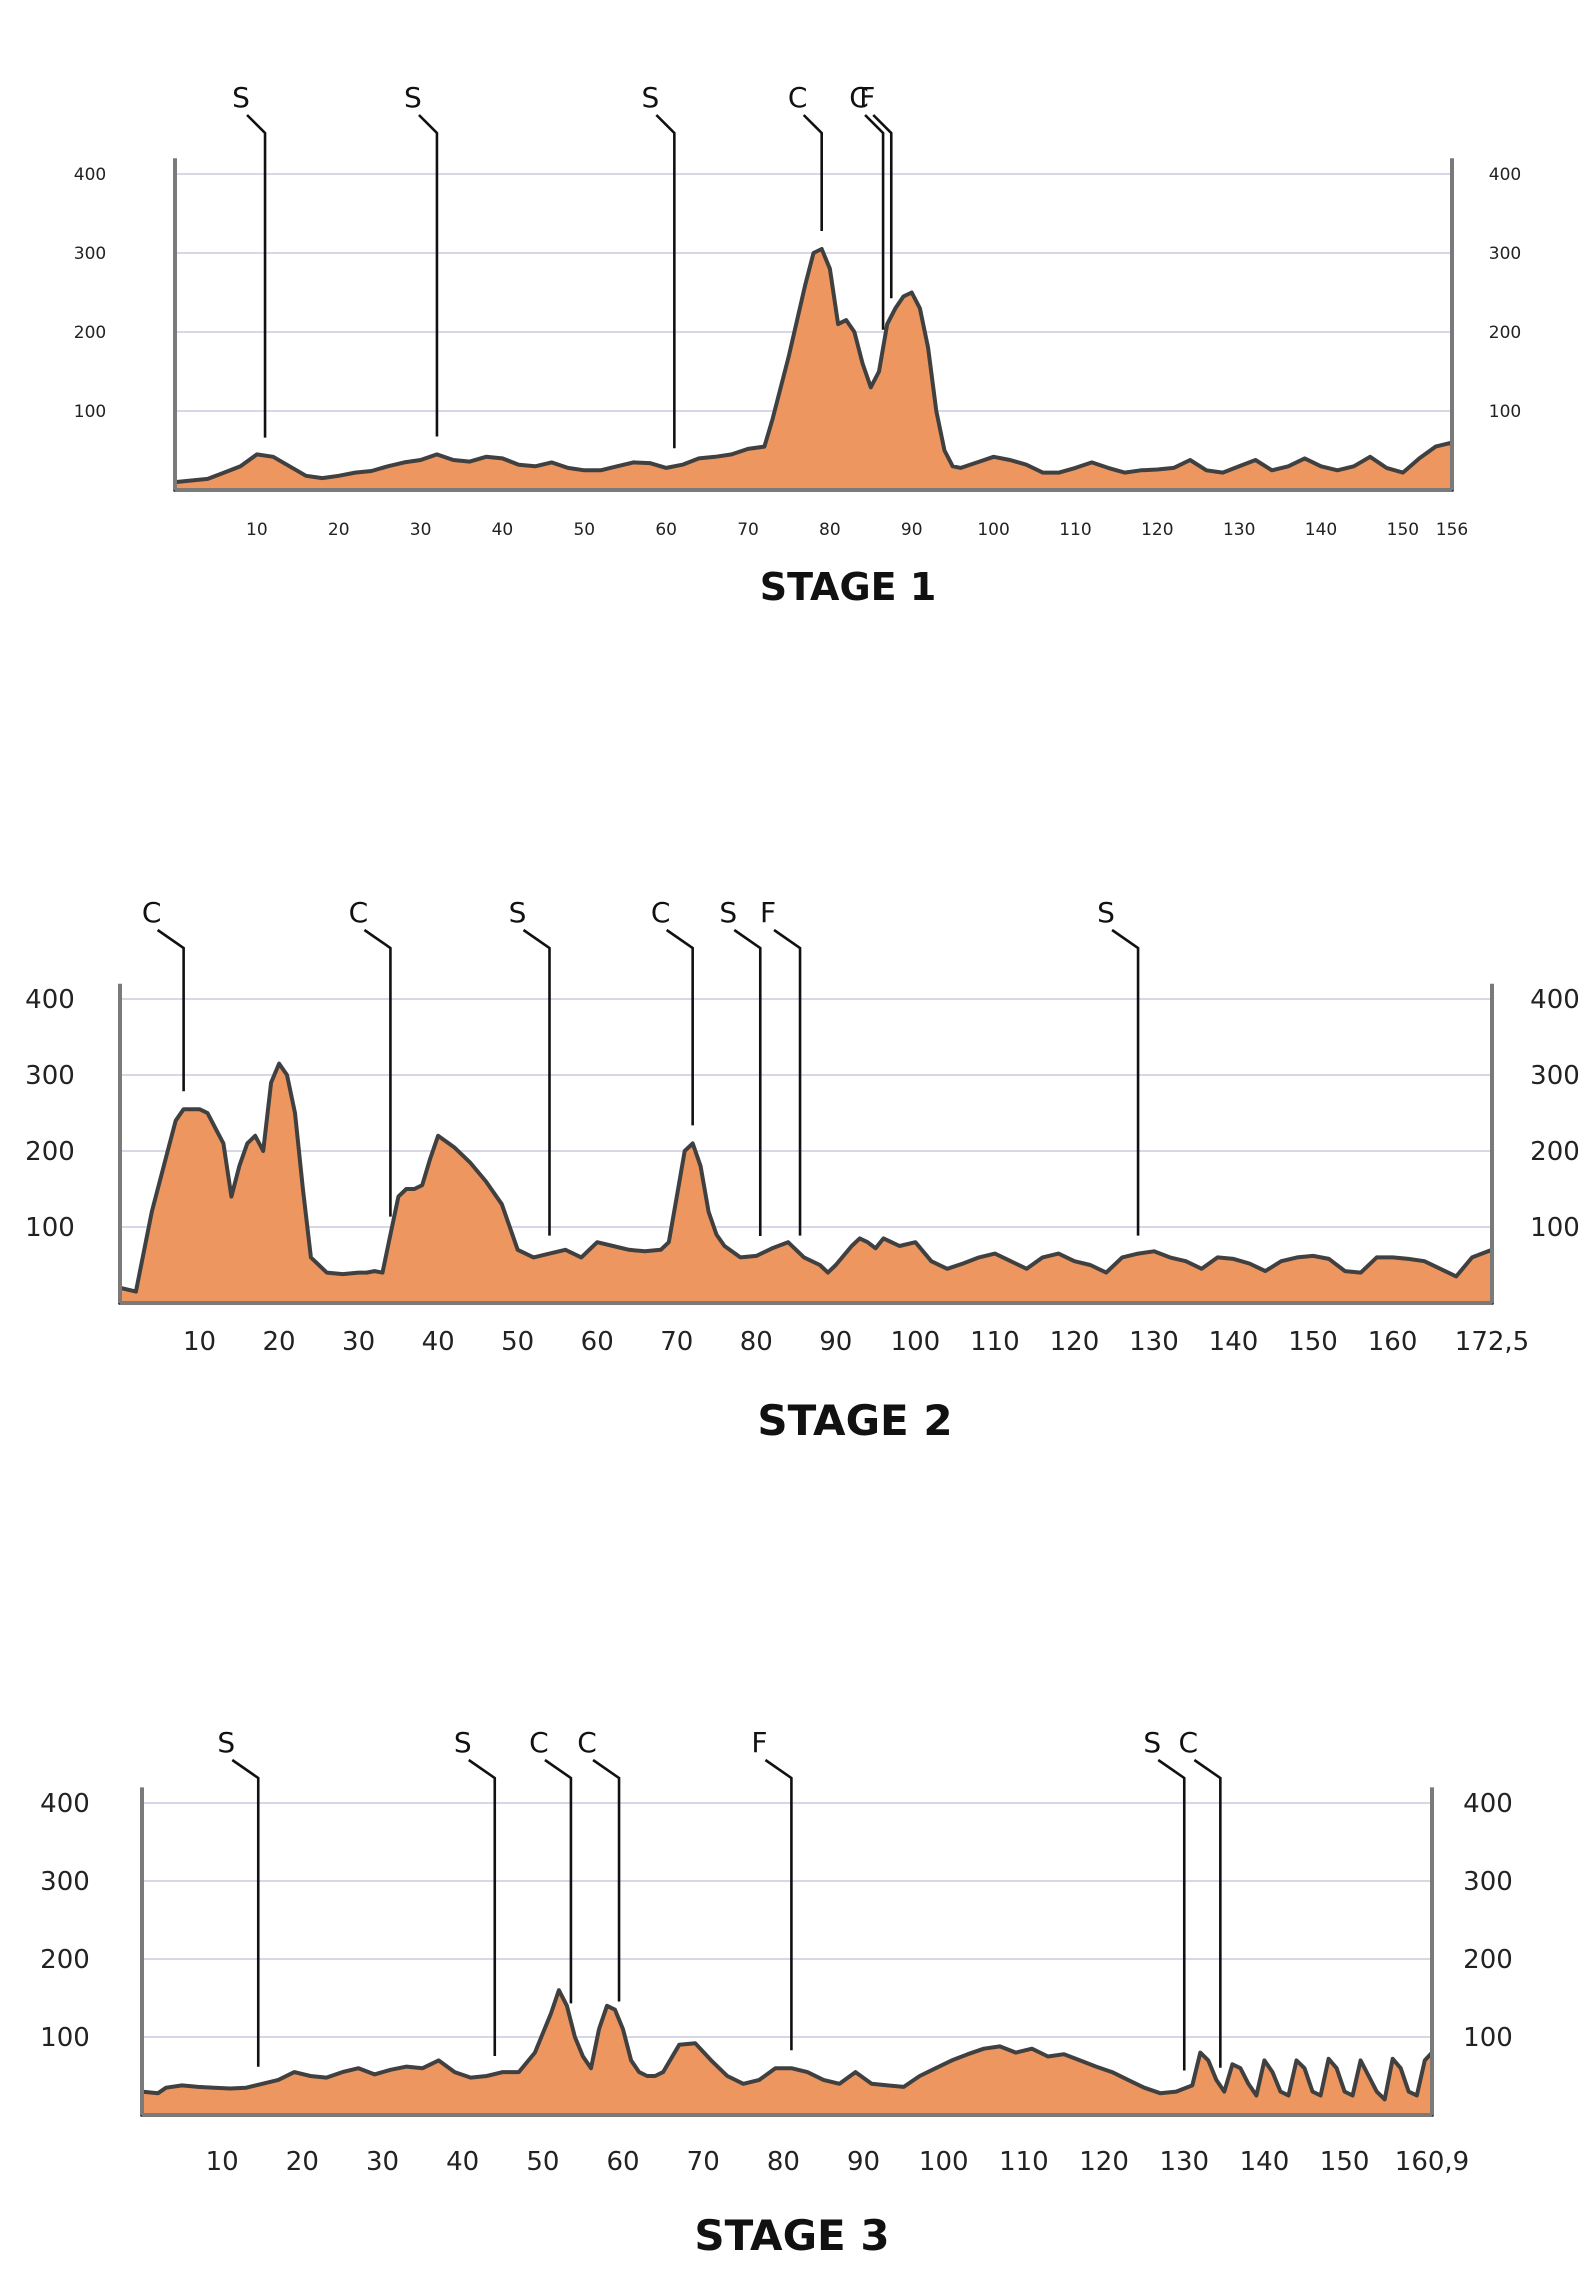 This screenshot has height=2291, width=1596. I want to click on chart-title: STAGE 3, so click(791, 2235).